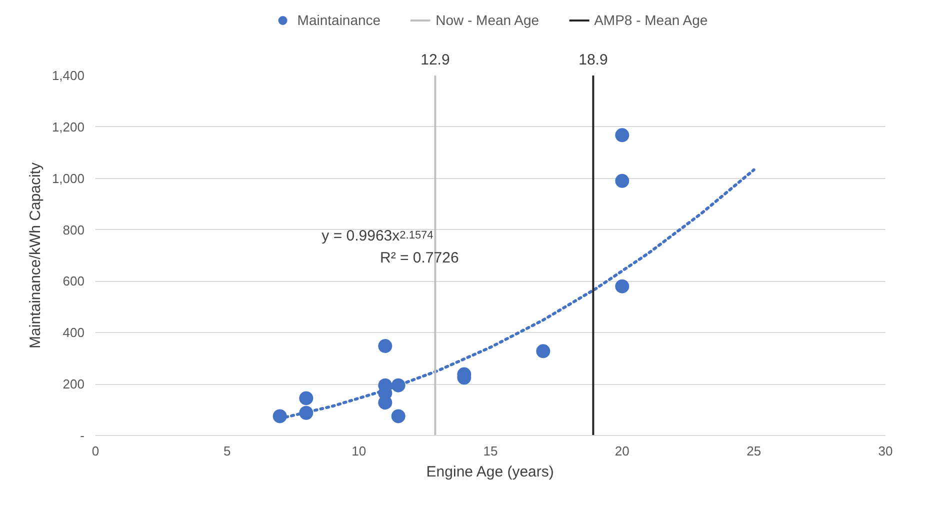  I want to click on legend-label: Maintainance, so click(339, 20).